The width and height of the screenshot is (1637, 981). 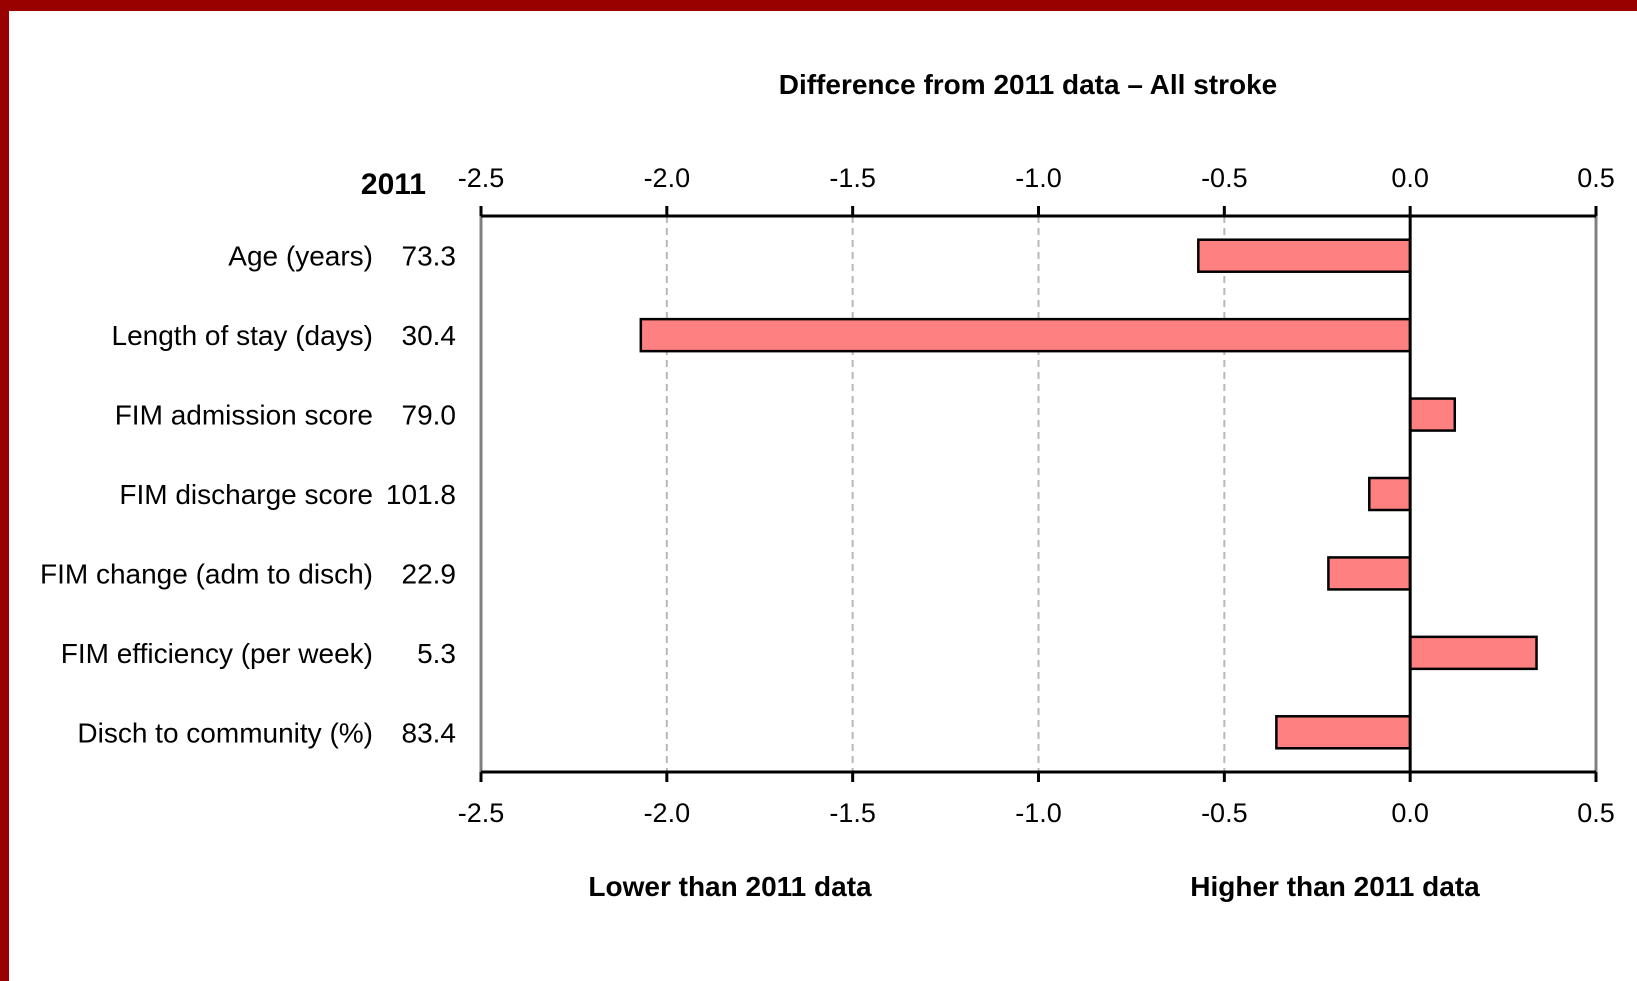 What do you see at coordinates (436, 653) in the screenshot?
I see `baseline-value-label: 5.3` at bounding box center [436, 653].